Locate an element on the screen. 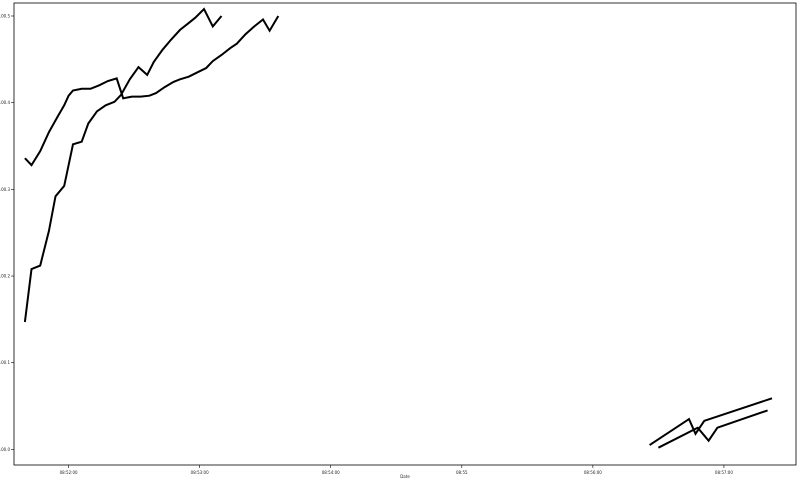 This screenshot has width=800, height=481. y-axis: 100.0 100.1 100.2 100.3 100.4 100.5 is located at coordinates (7, 233).